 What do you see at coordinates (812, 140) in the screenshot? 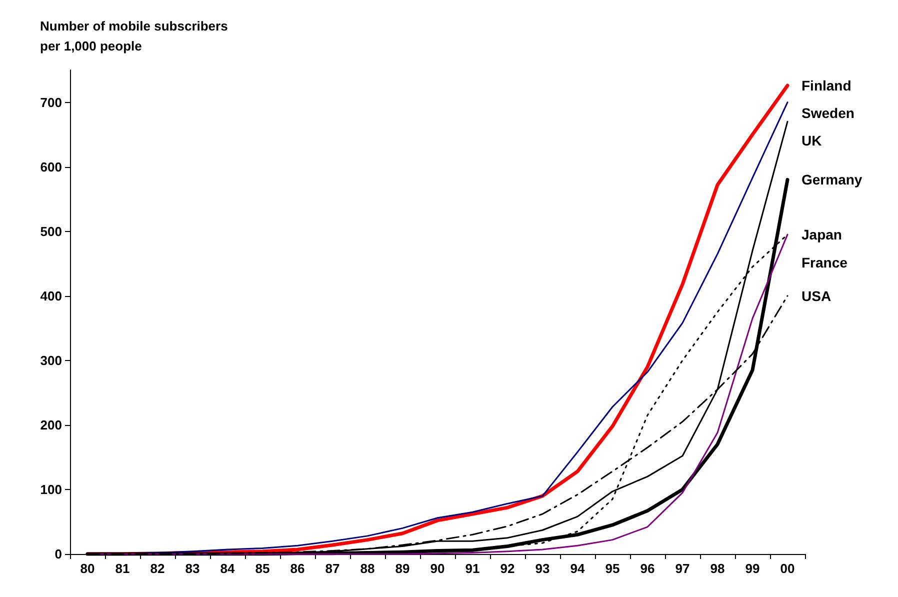
I see `series-label: UK` at bounding box center [812, 140].